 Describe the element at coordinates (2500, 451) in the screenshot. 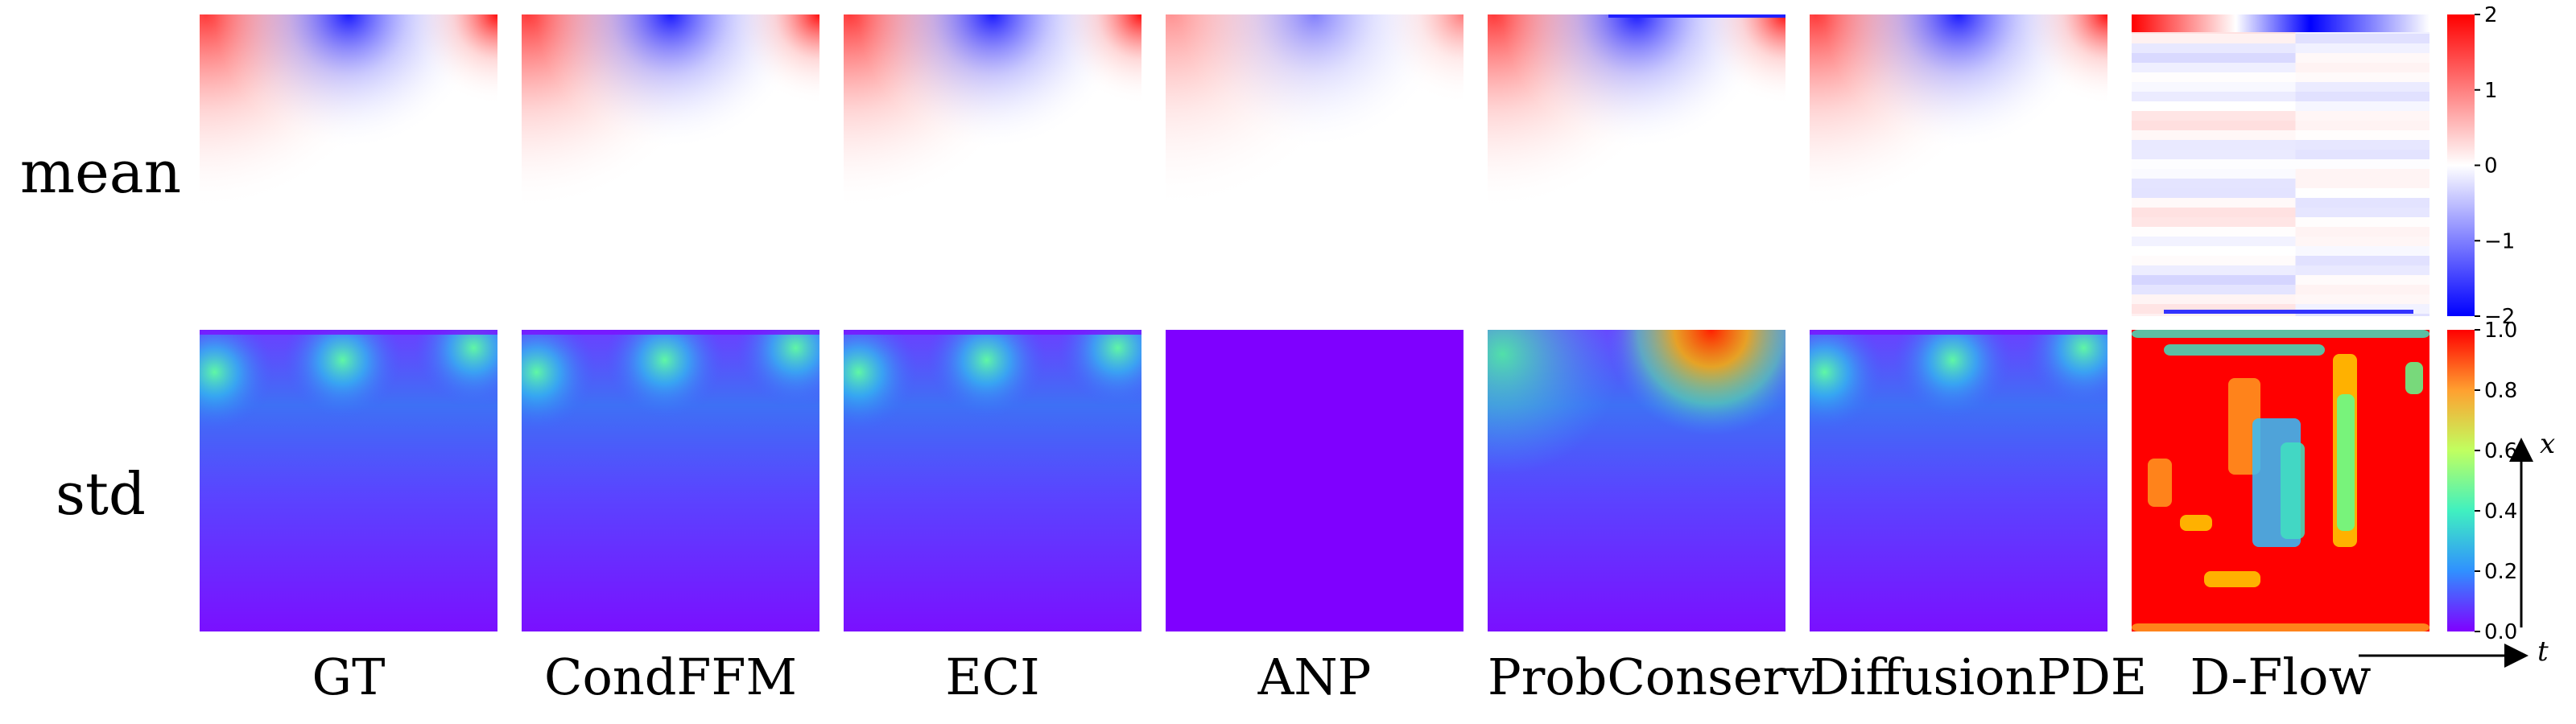

I see `colorbar-std-tick-2: 0.6` at that location.